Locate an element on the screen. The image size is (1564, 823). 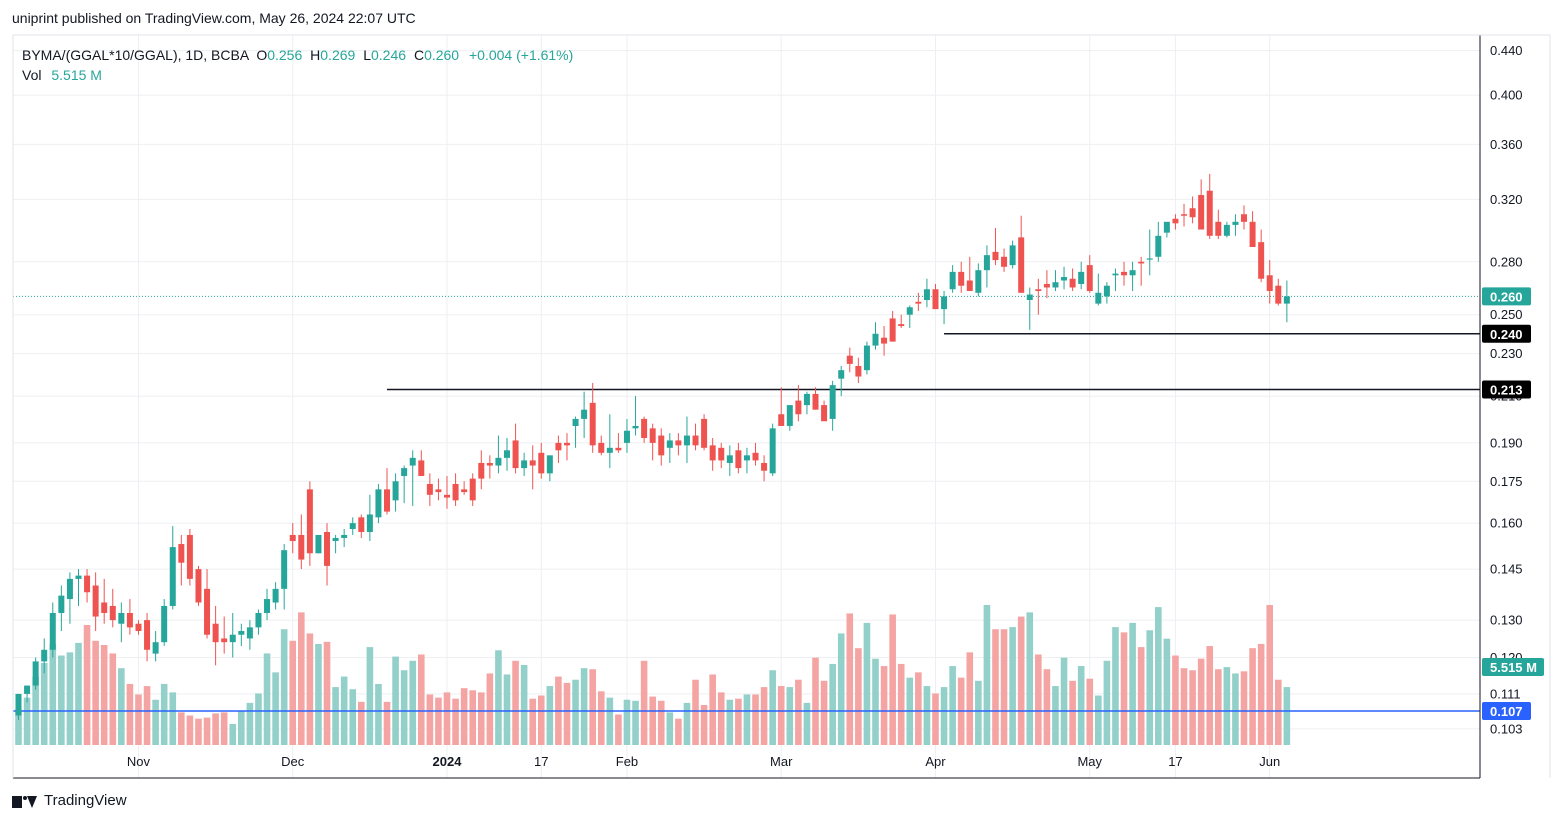
last-price-tag: 0.260 is located at coordinates (1506, 296).